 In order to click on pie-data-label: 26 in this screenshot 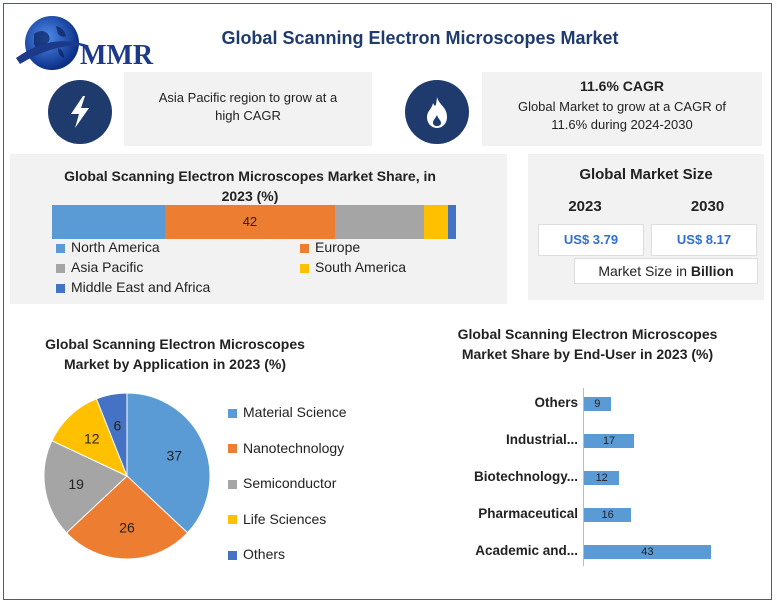, I will do `click(127, 527)`.